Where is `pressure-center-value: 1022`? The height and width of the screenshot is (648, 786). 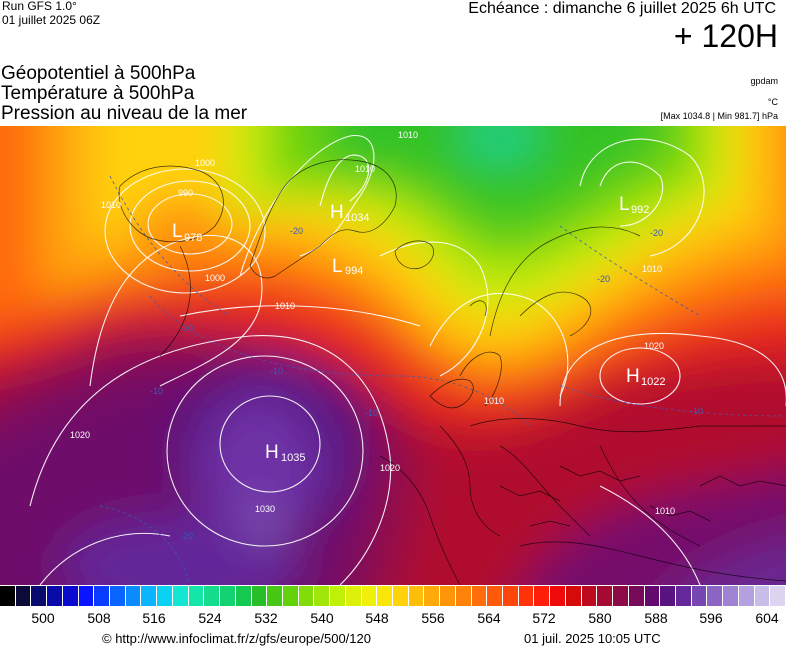
pressure-center-value: 1022 is located at coordinates (653, 382).